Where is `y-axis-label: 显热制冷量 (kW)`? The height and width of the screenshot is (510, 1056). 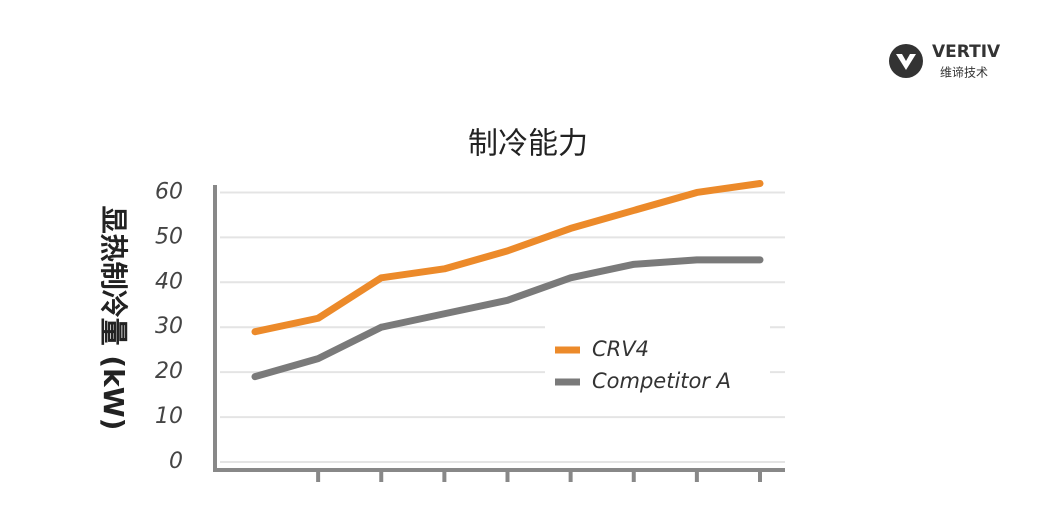
y-axis-label: 显热制冷量 (kW) is located at coordinates (113, 318).